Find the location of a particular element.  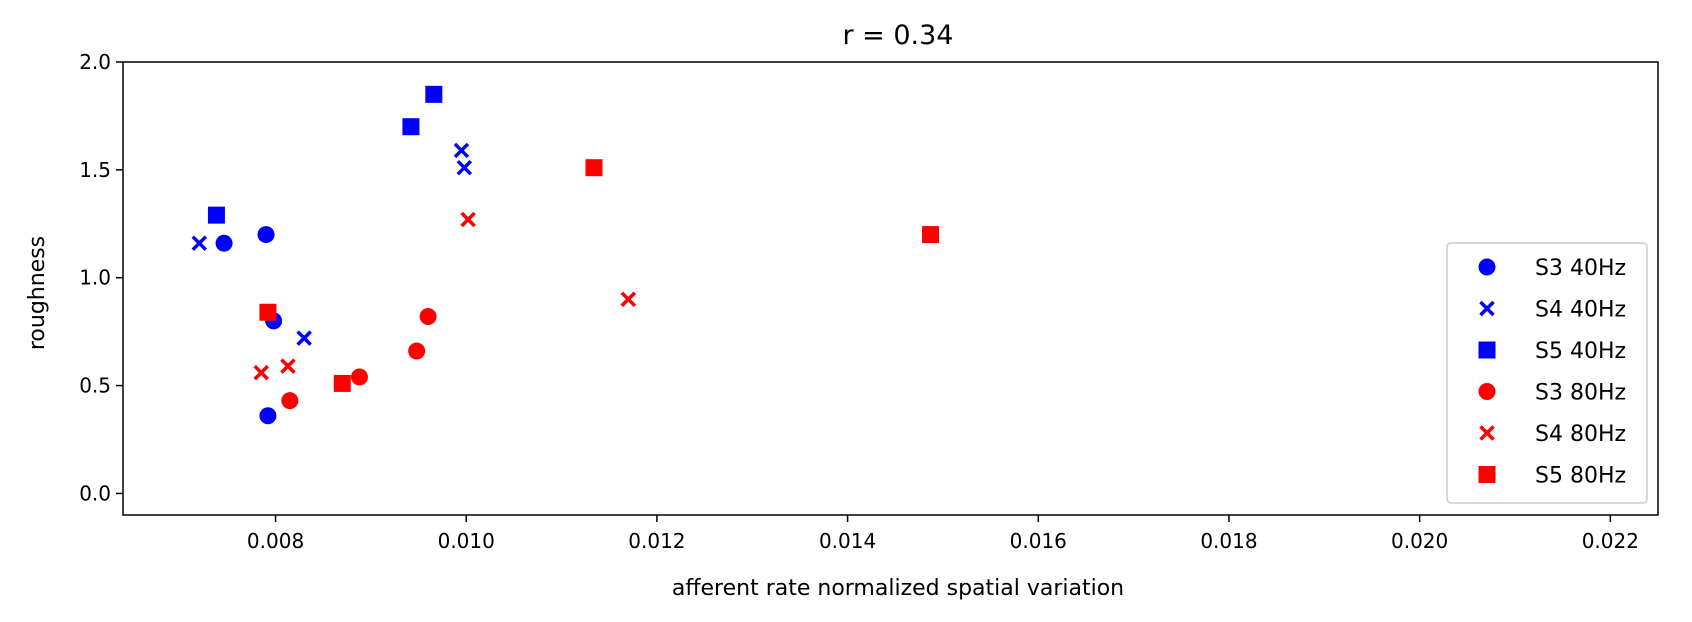

legend-entry: S3 40Hz is located at coordinates (1552, 268).